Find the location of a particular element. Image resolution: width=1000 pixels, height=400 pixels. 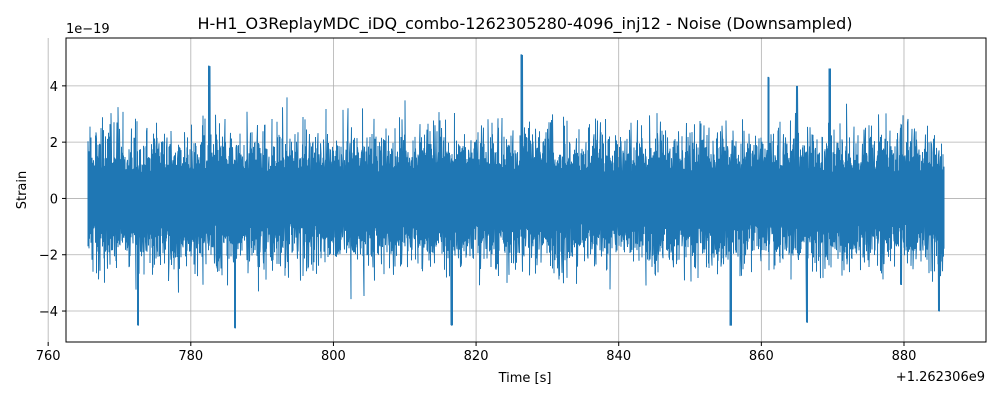

x-axis-offset-label: +1.262306e9 is located at coordinates (940, 377).